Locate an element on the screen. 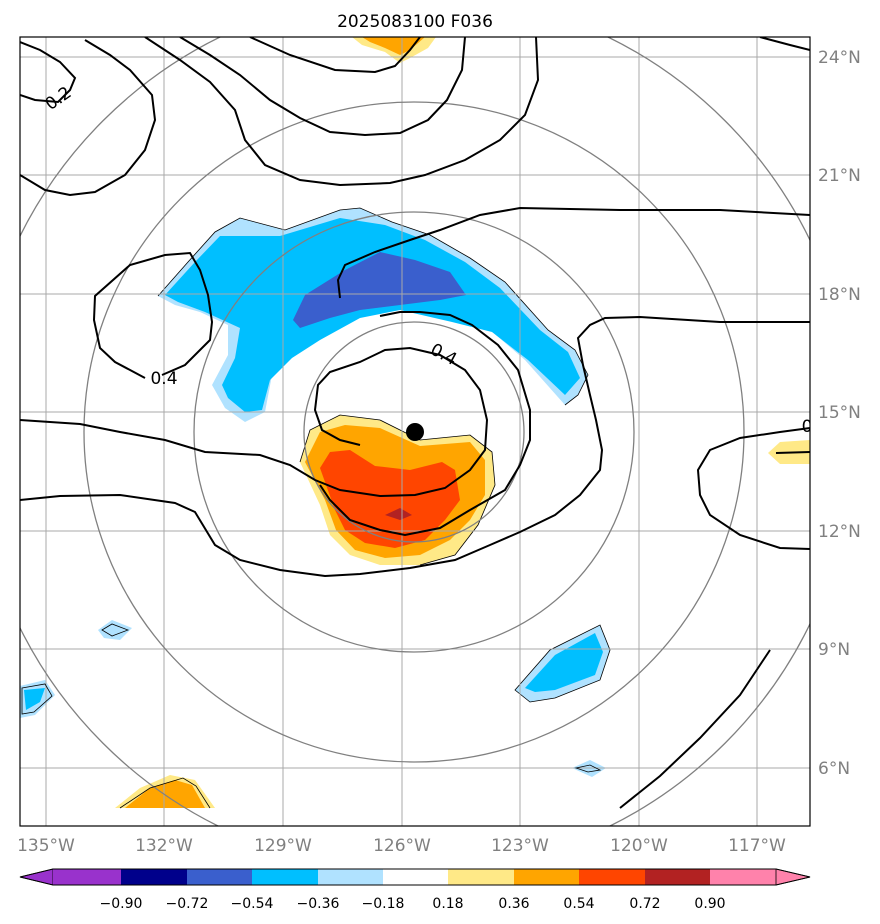 The height and width of the screenshot is (924, 880). positive-anomaly-center-core is located at coordinates (390, 499).